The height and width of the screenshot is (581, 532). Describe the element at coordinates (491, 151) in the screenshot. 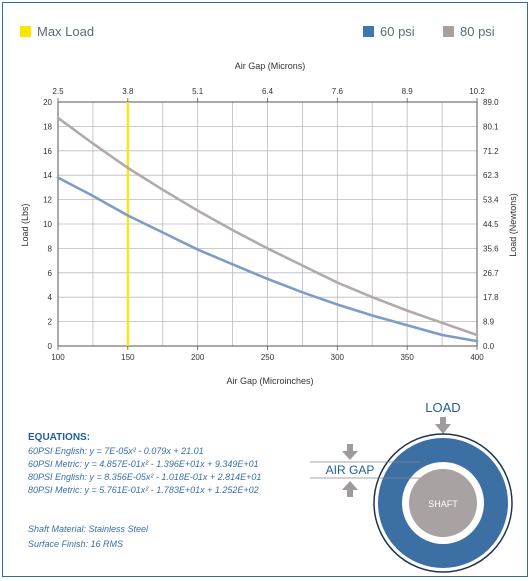

I see `y2-tick-label: 71.2` at that location.